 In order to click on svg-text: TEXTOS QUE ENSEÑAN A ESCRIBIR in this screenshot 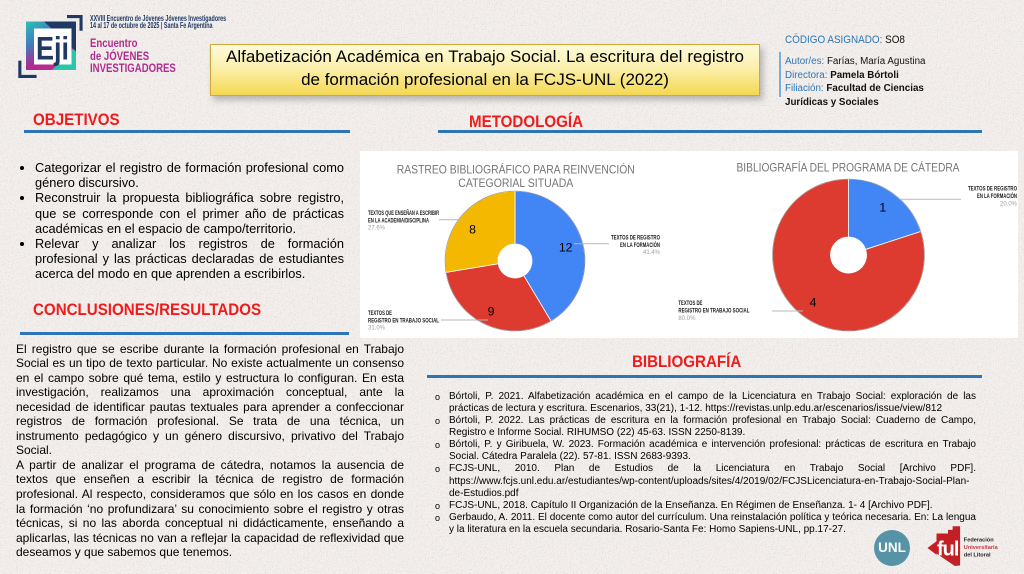, I will do `click(403, 213)`.